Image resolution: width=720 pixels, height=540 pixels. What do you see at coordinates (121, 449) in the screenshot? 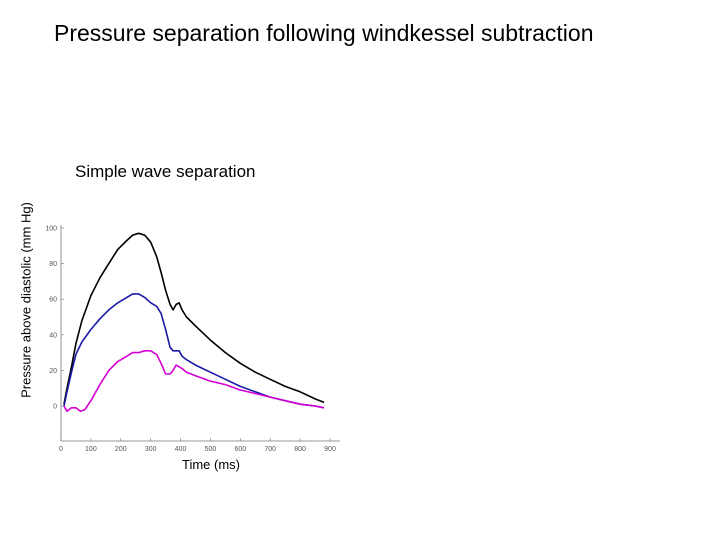
I see `x-tick-label: 200` at bounding box center [121, 449].